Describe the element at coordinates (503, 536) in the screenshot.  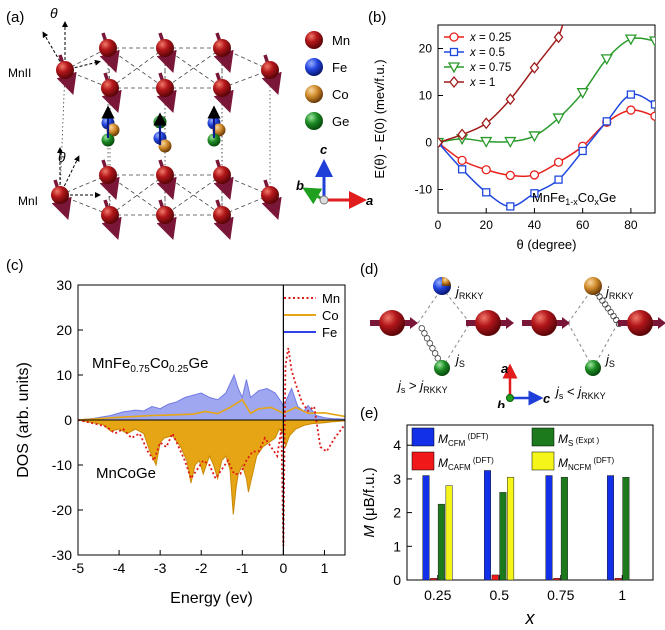
I see `bar-m-s` at that location.